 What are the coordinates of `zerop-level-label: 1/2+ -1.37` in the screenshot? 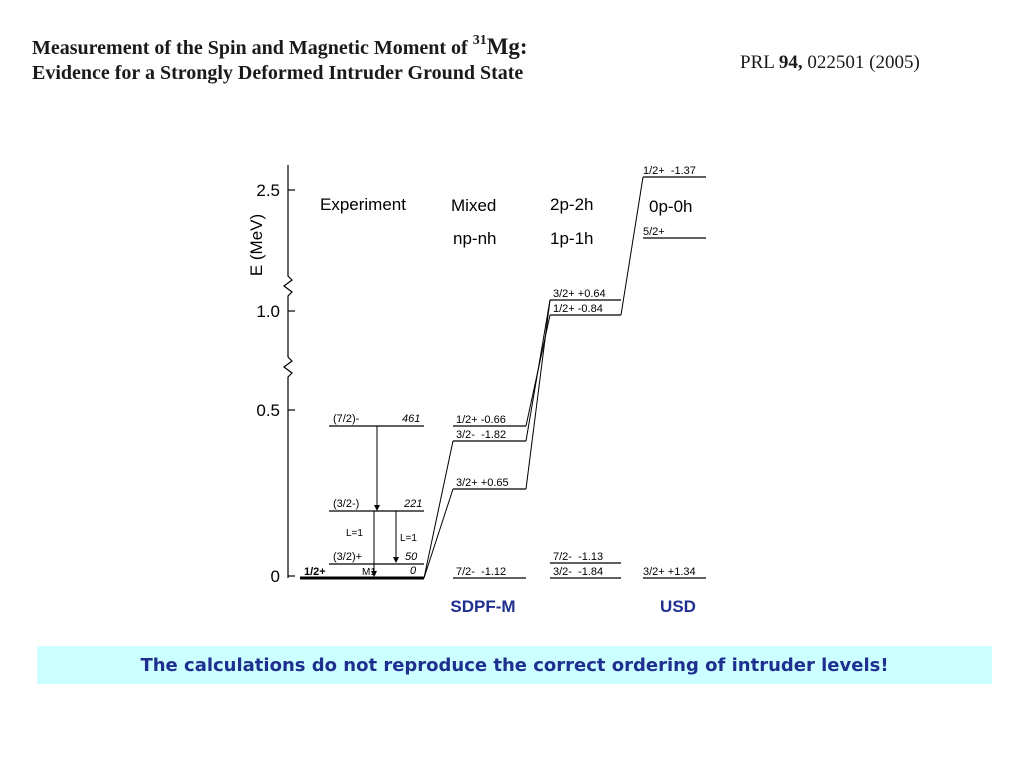 It's located at (669, 171).